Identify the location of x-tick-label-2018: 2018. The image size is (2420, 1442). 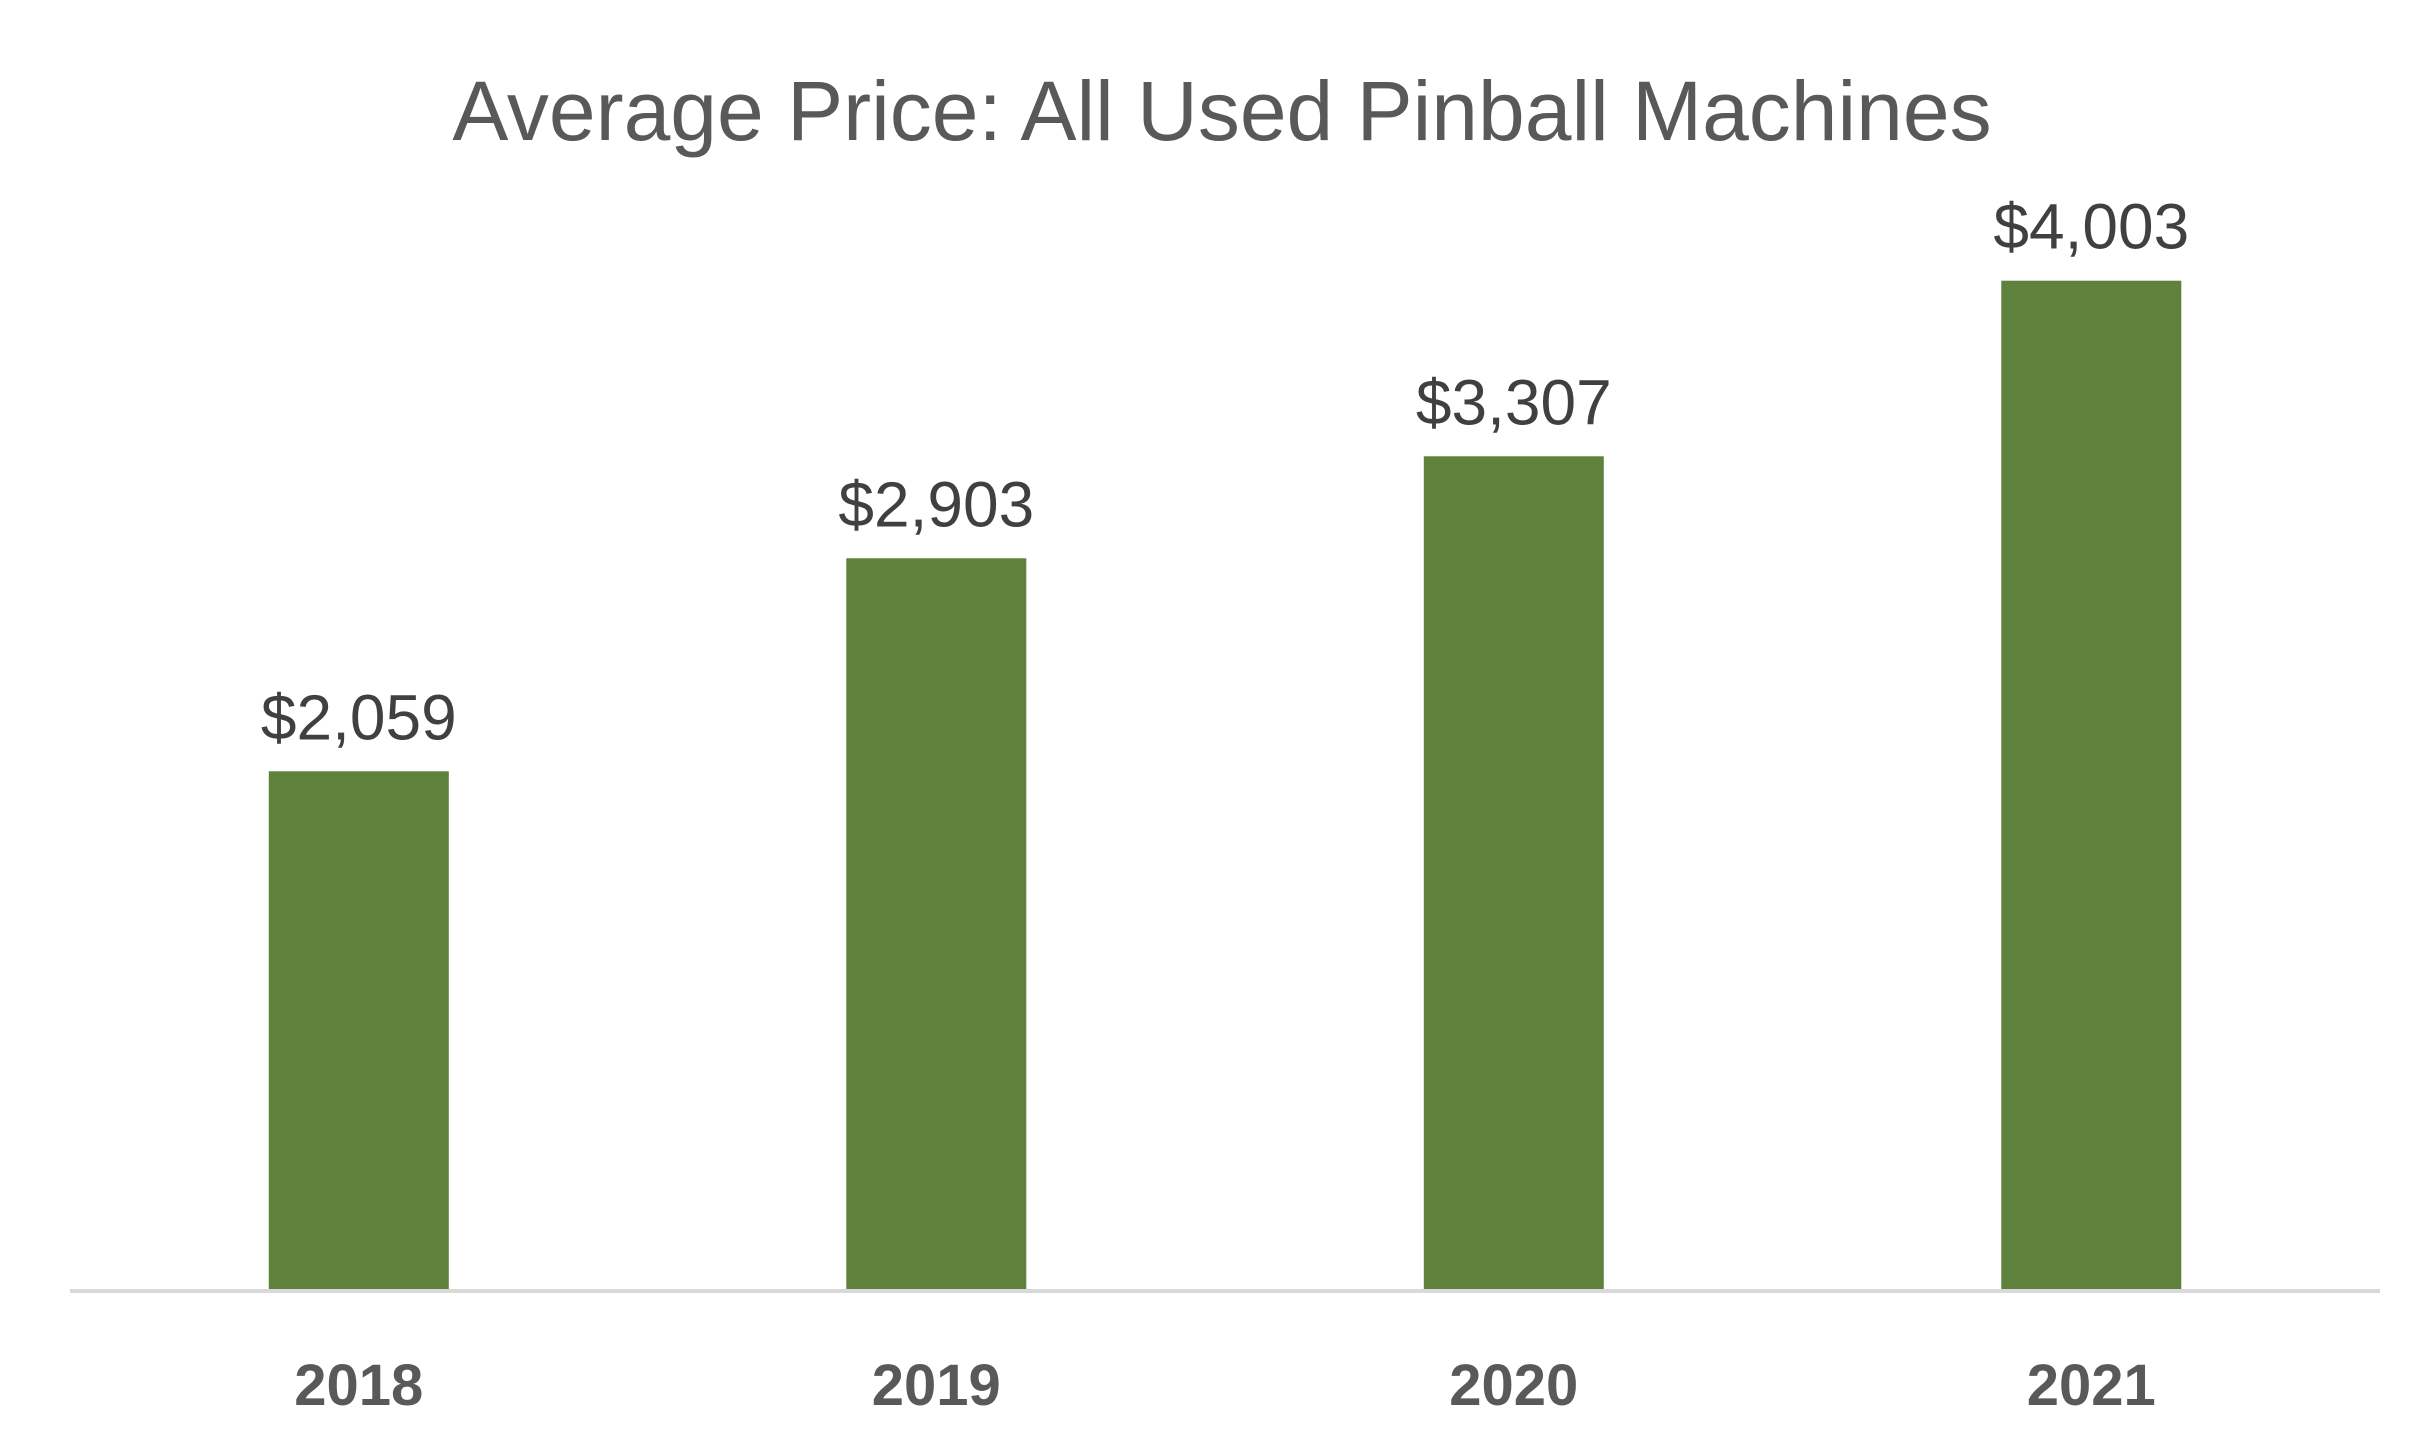
(358, 1385).